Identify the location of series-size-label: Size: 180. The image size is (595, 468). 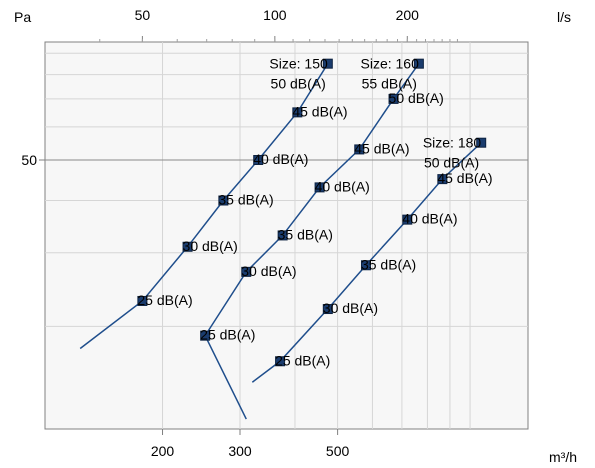
(452, 143).